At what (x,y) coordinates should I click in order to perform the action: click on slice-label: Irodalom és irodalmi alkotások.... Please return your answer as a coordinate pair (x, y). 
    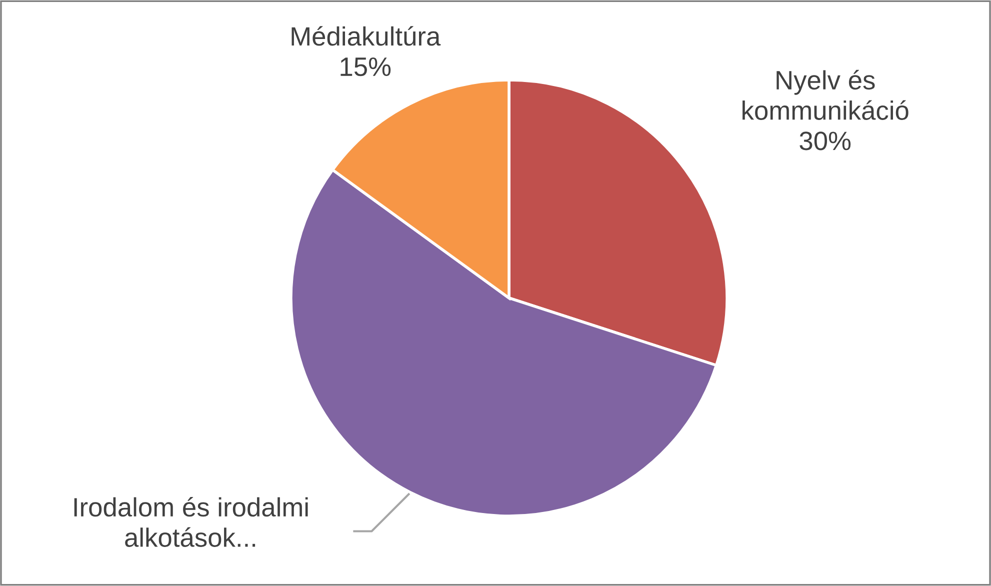
    Looking at the image, I should click on (191, 521).